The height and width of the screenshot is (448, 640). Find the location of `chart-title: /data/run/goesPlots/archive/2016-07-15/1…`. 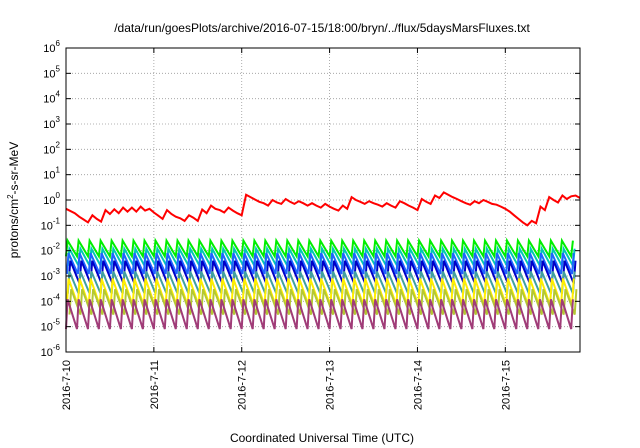

chart-title: /data/run/goesPlots/archive/2016-07-15/1… is located at coordinates (322, 28).